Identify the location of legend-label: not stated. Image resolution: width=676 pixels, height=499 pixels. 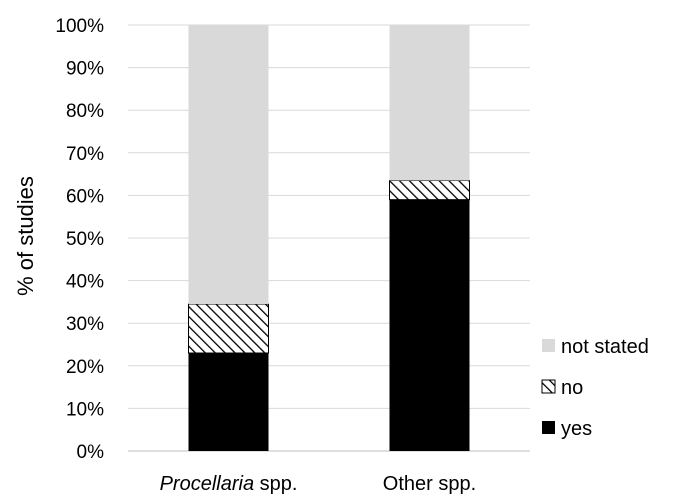
(605, 347).